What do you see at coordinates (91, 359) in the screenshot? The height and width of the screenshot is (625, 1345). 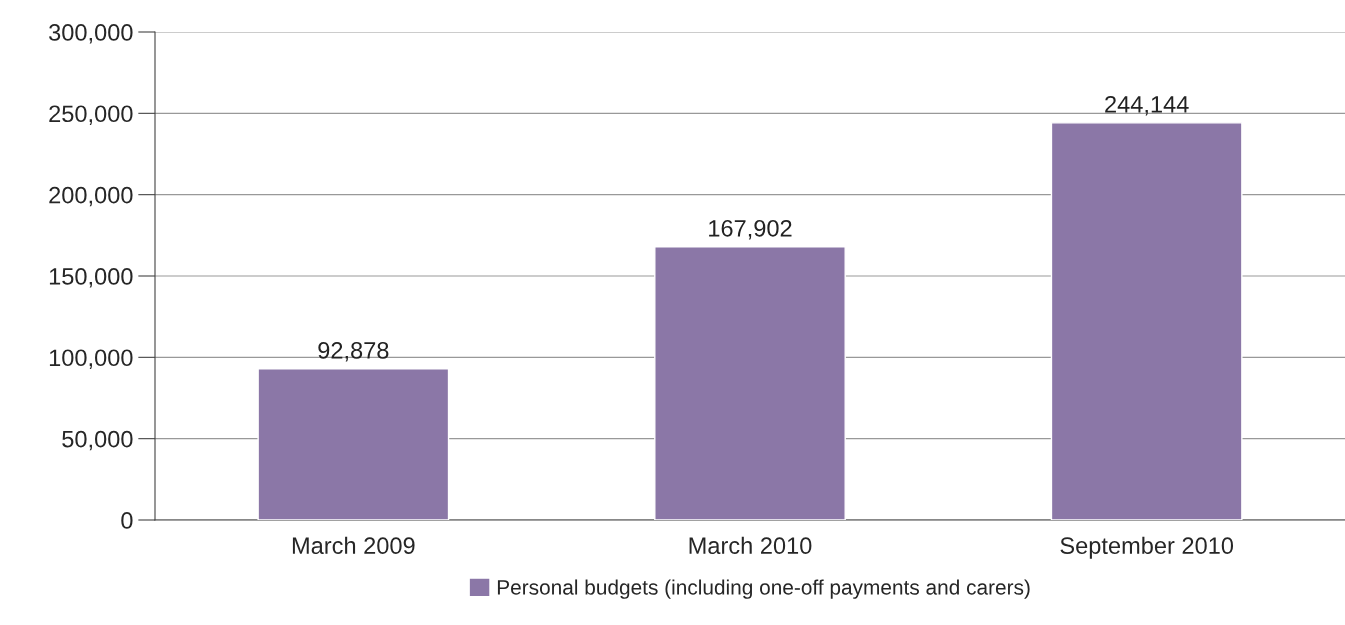 I see `y-tick-label: 100,000` at bounding box center [91, 359].